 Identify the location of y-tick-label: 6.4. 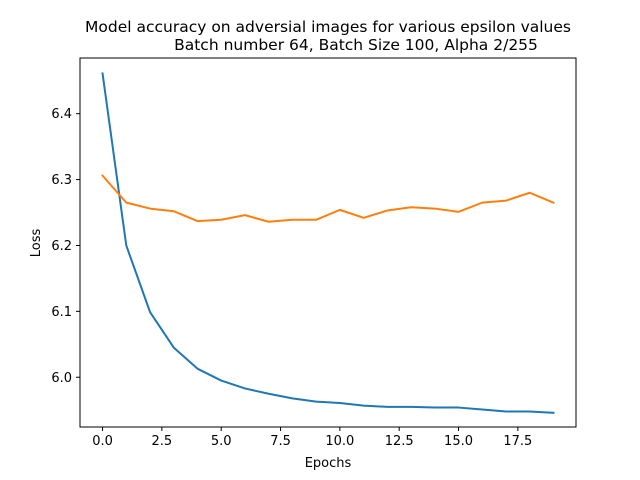
(61, 114).